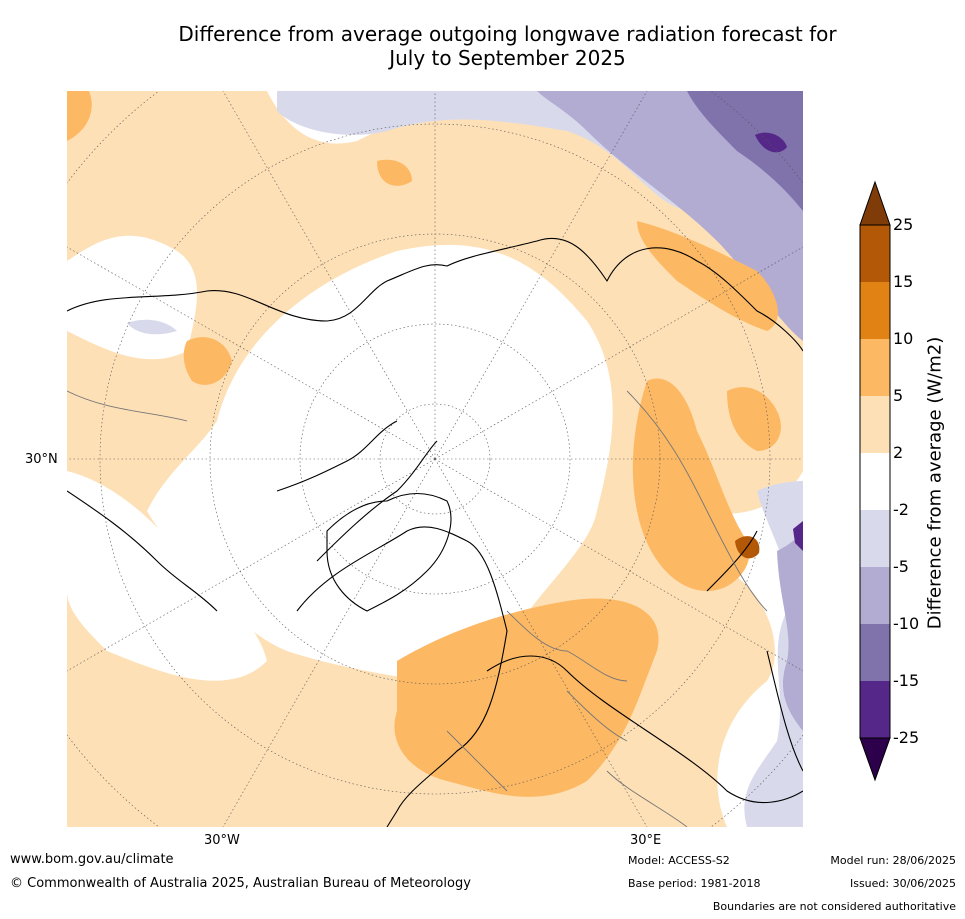  Describe the element at coordinates (707, 276) in the screenshot. I see `anomaly-pos-5-10-northeast` at that location.